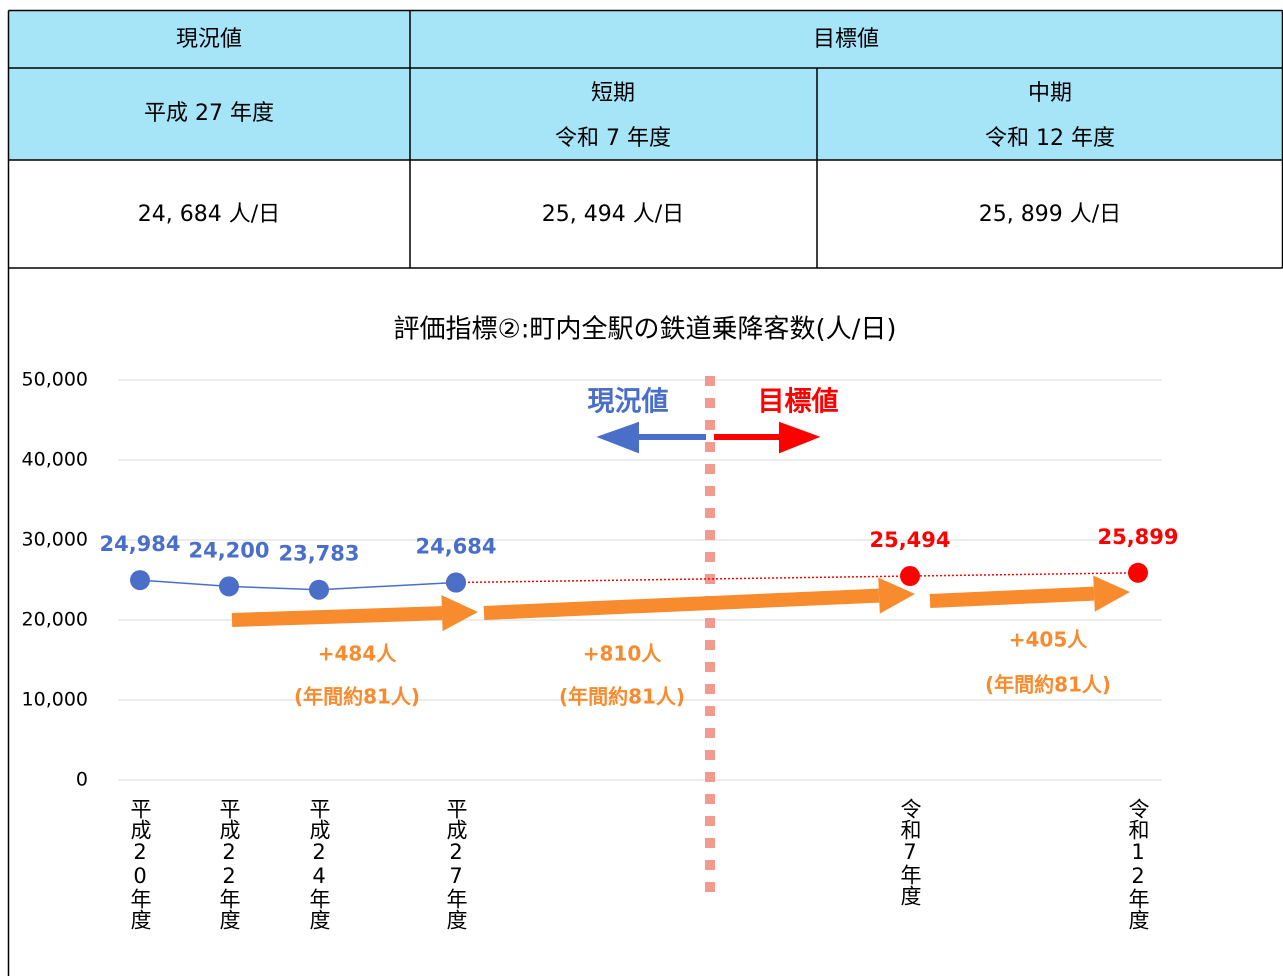 The height and width of the screenshot is (976, 1283). Describe the element at coordinates (1050, 138) in the screenshot. I see `period-cell: 令和 12 年度` at that location.